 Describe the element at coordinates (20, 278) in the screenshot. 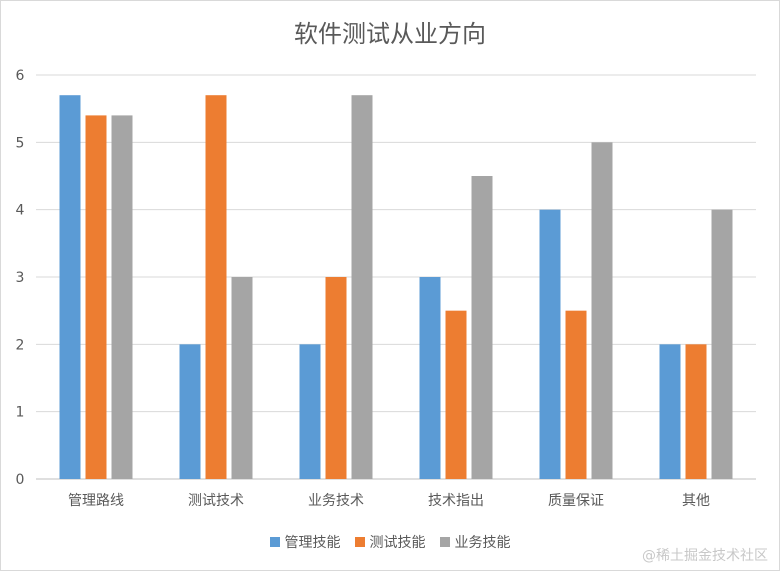

I see `y-tick-label: 3` at that location.